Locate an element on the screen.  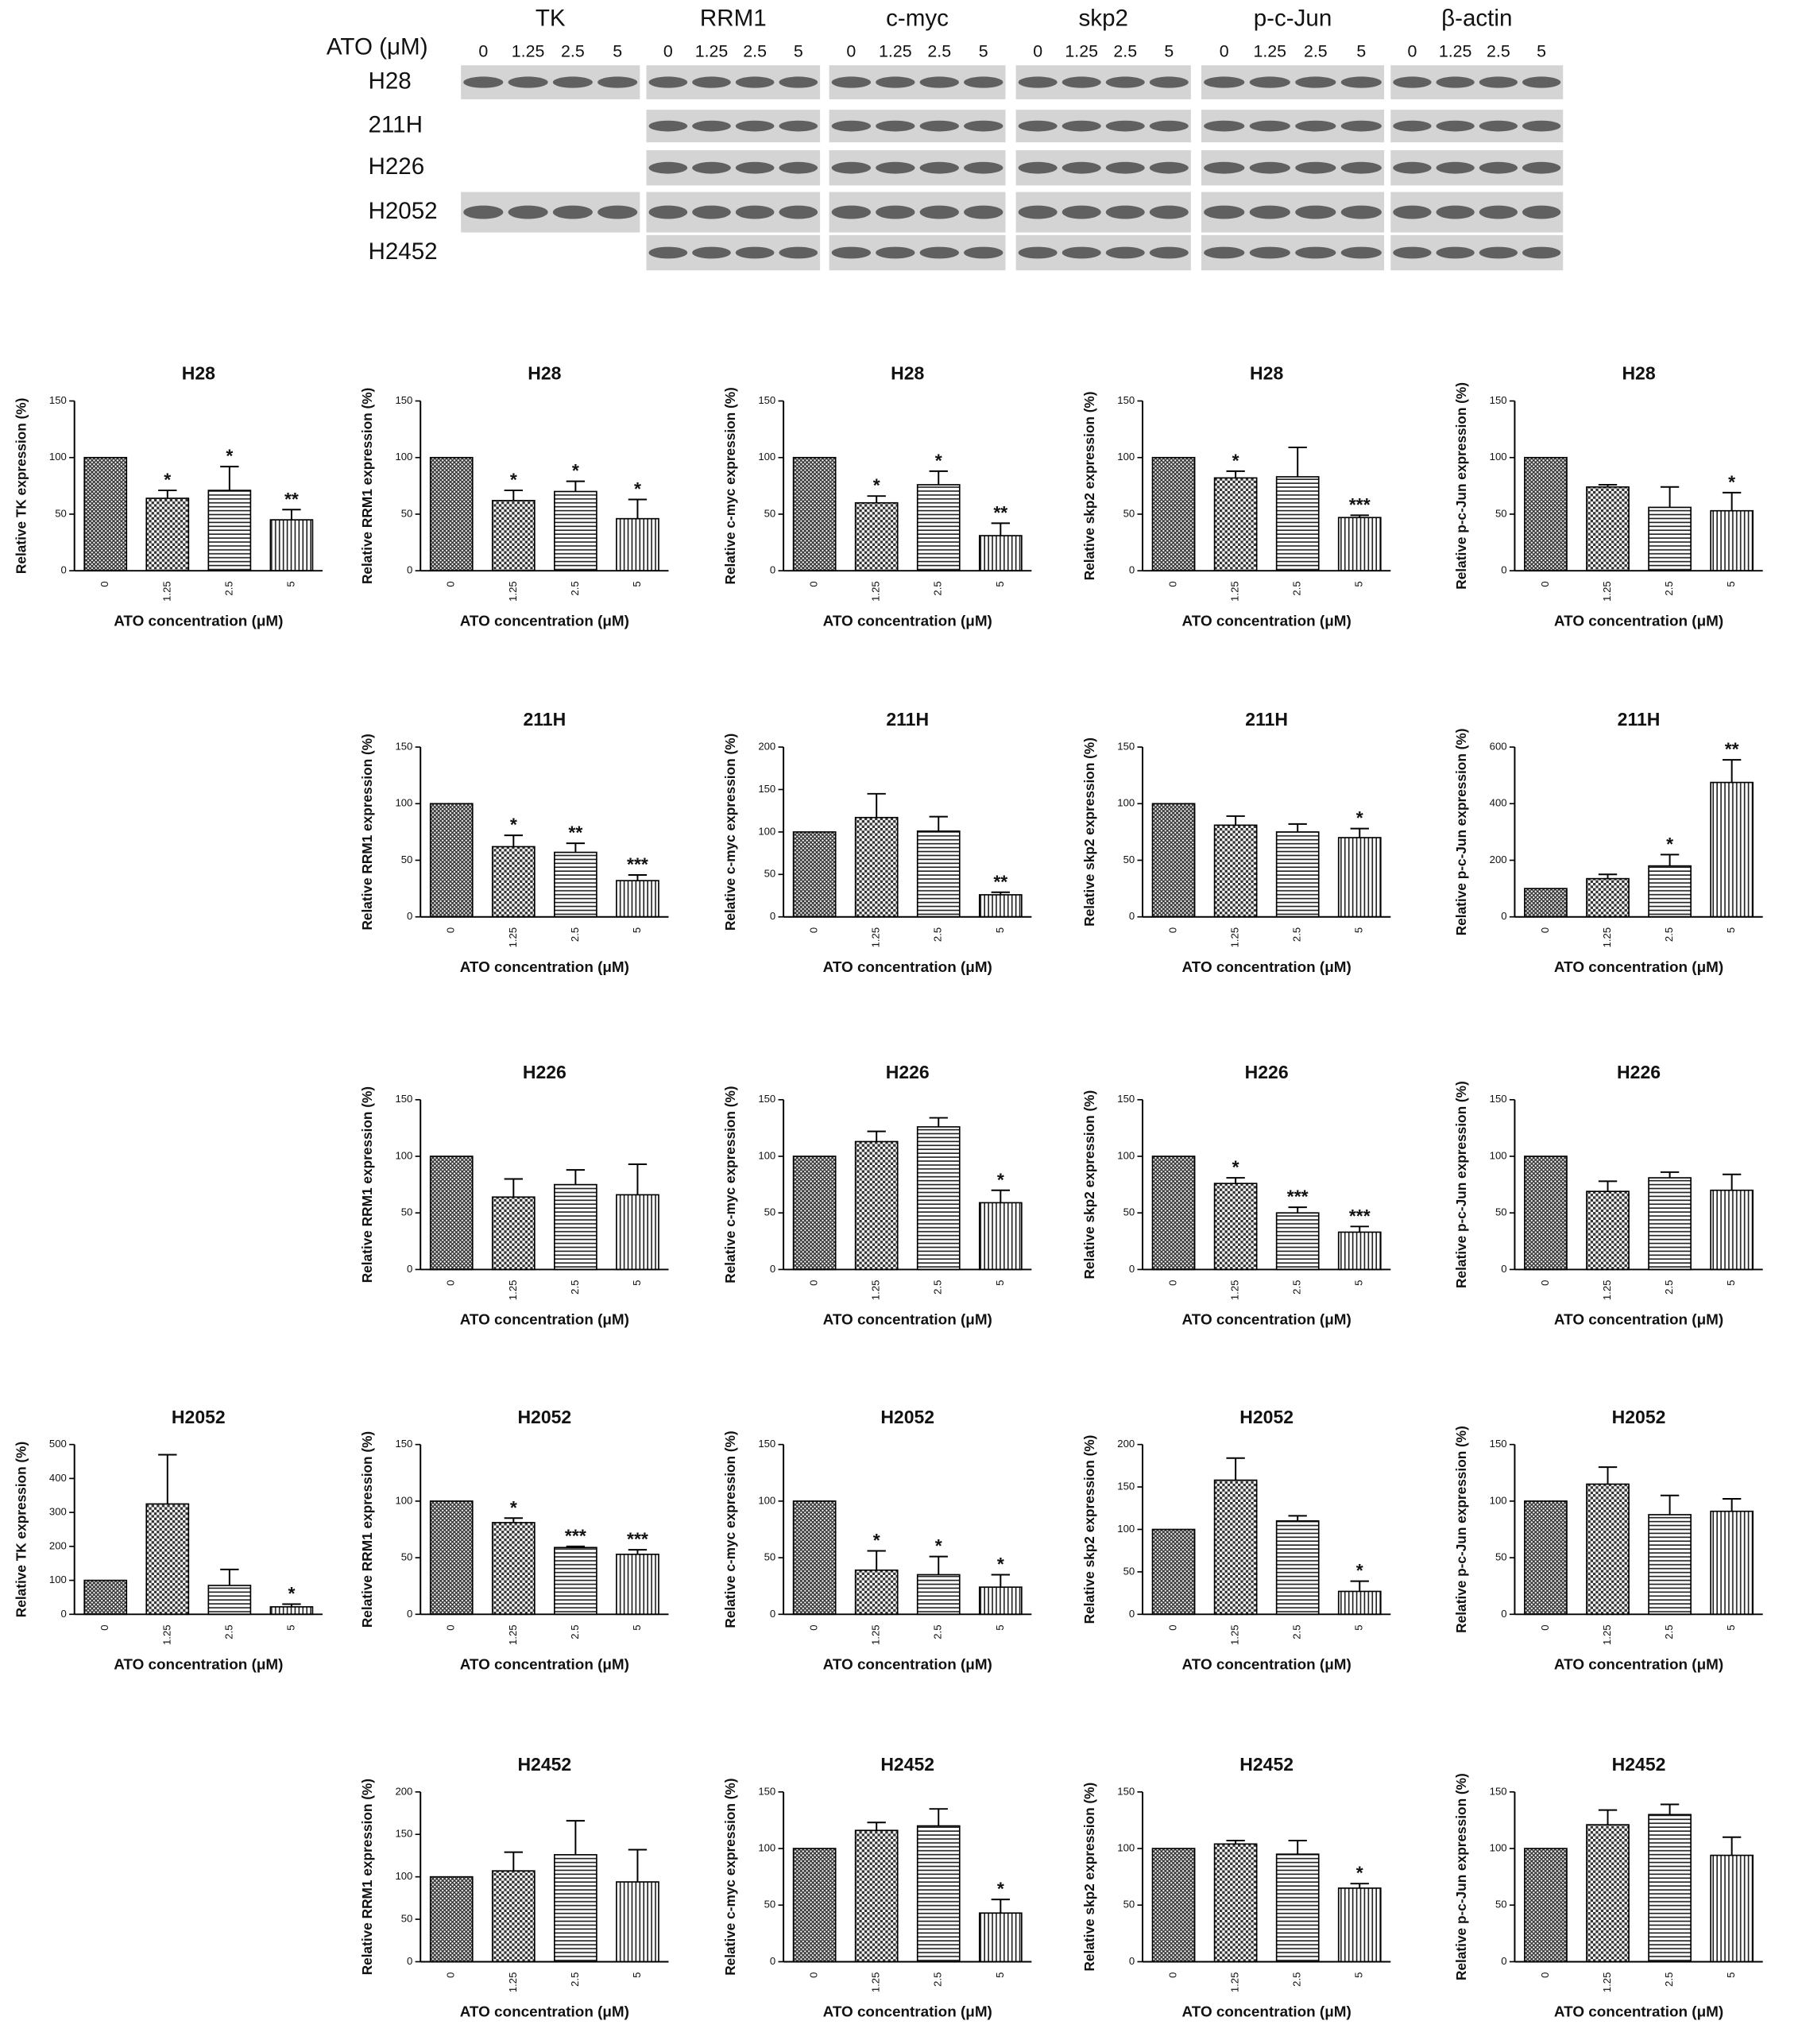
dose-label: 5 is located at coordinates (799, 50).